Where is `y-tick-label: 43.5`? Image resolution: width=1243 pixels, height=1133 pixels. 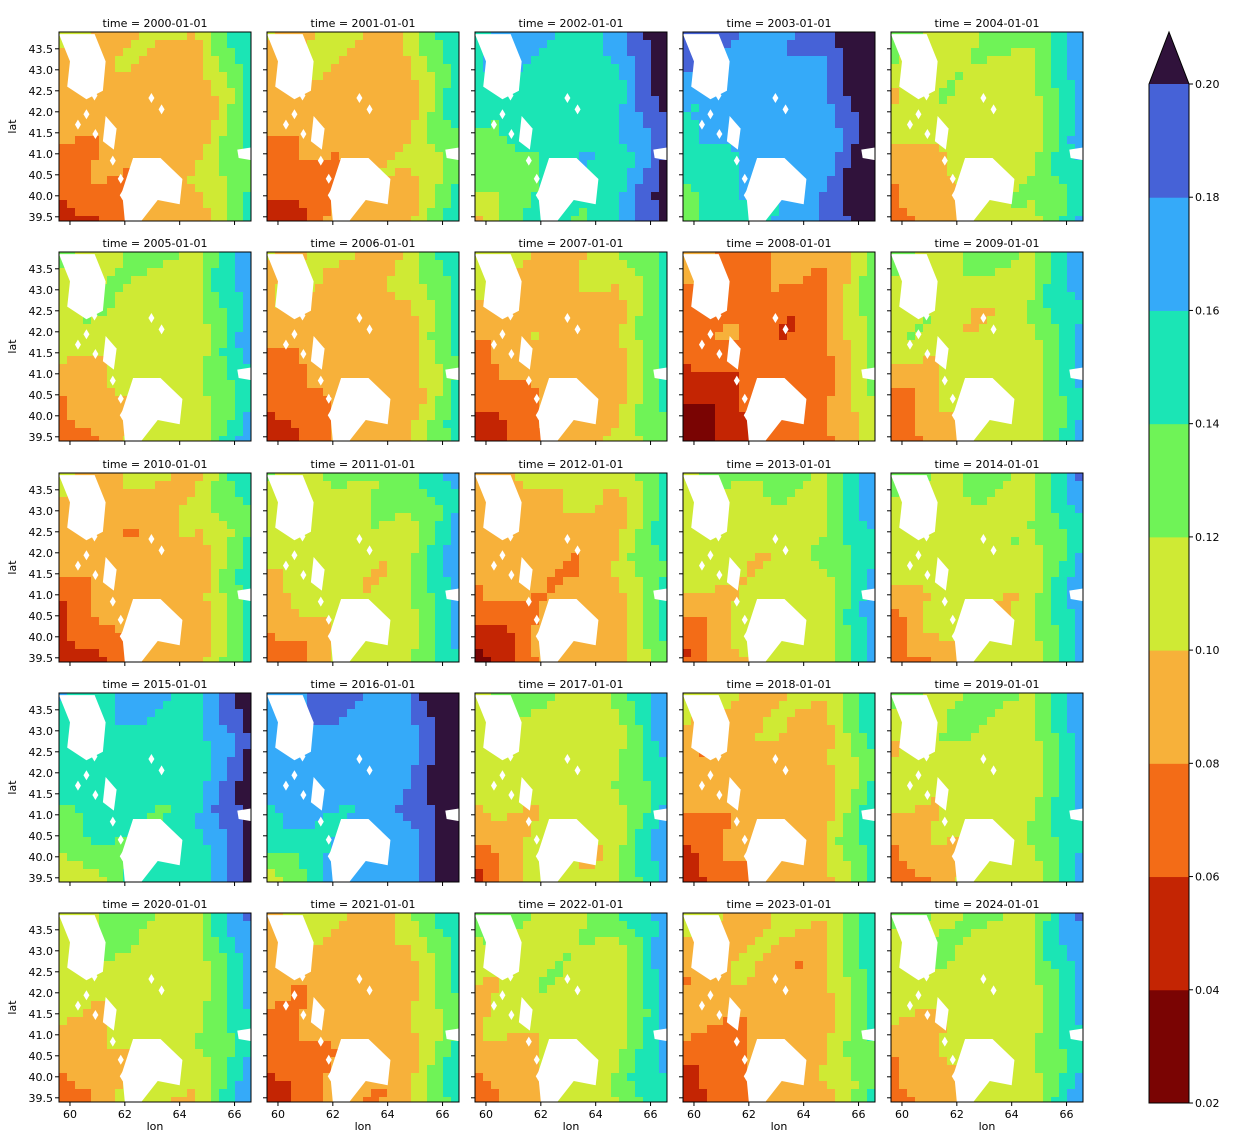 y-tick-label: 43.5 is located at coordinates (41, 49).